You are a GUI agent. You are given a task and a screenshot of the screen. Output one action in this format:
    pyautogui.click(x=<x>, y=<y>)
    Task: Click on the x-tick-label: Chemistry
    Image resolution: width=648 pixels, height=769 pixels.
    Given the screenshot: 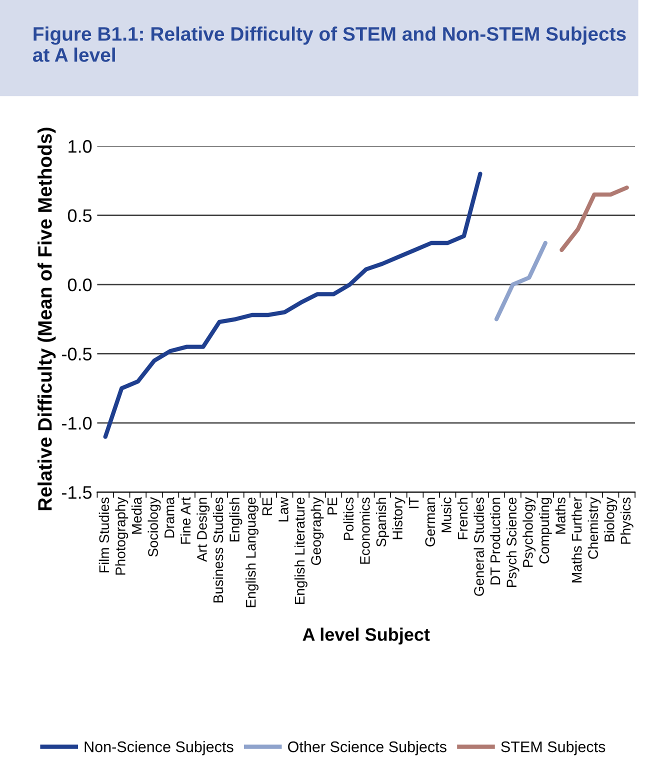 What is the action you would take?
    pyautogui.click(x=594, y=528)
    